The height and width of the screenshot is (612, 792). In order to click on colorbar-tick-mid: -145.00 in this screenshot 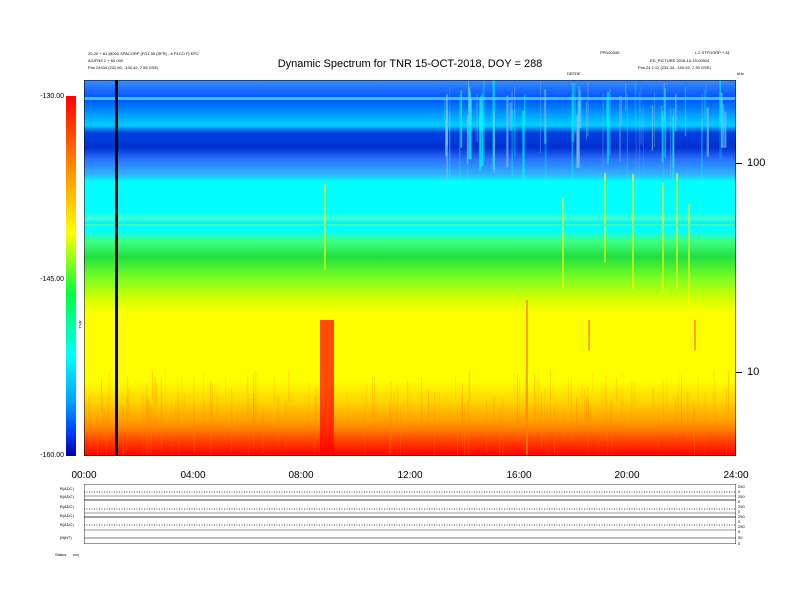, I will do `click(52, 279)`.